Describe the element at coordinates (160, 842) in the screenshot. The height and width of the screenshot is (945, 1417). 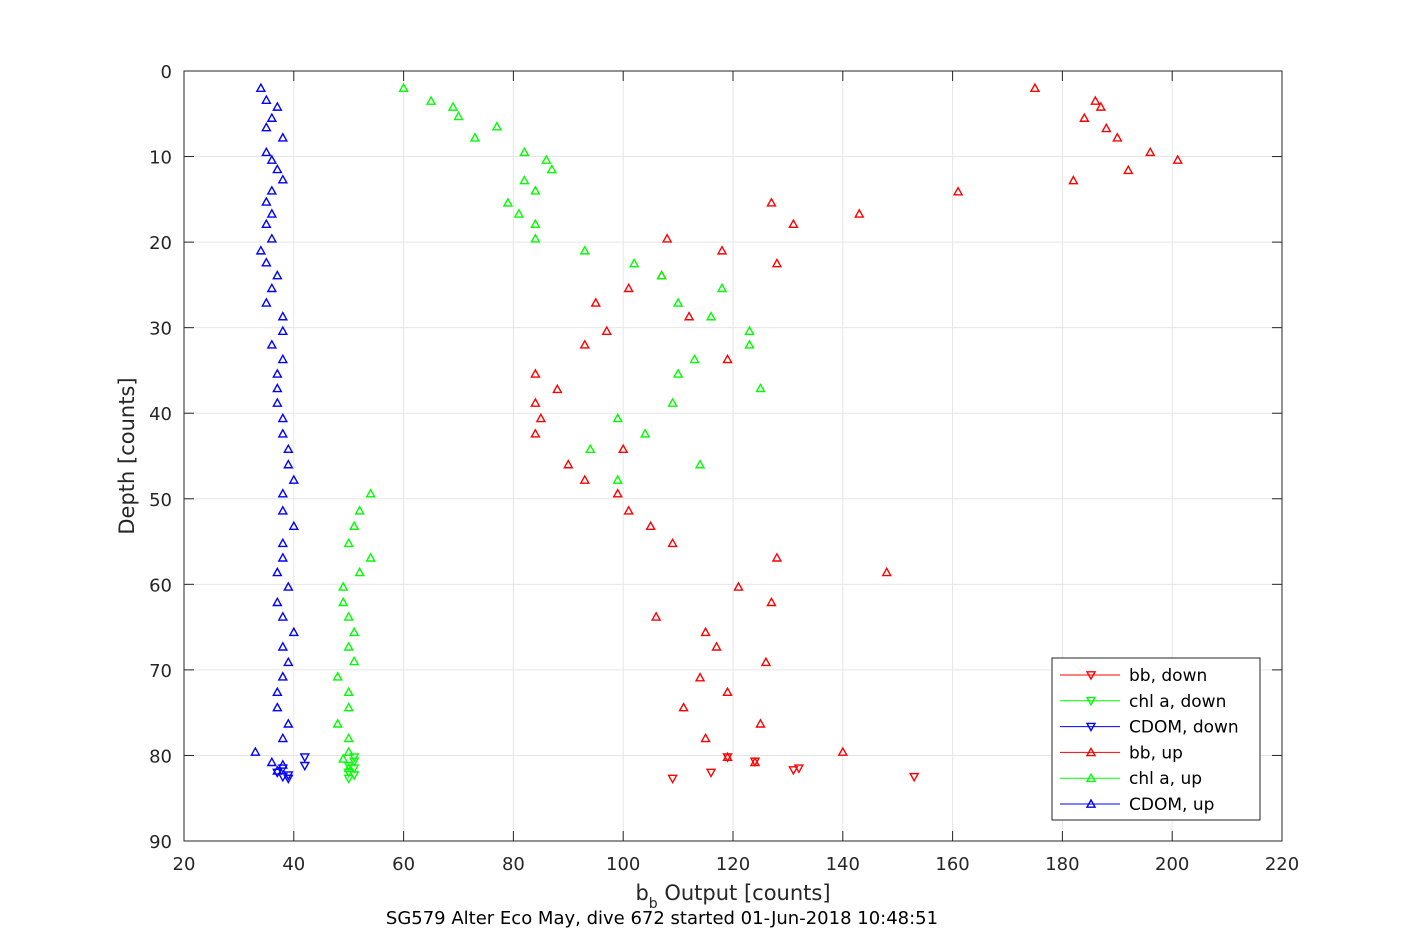
I see `y-tick-label: 90` at that location.